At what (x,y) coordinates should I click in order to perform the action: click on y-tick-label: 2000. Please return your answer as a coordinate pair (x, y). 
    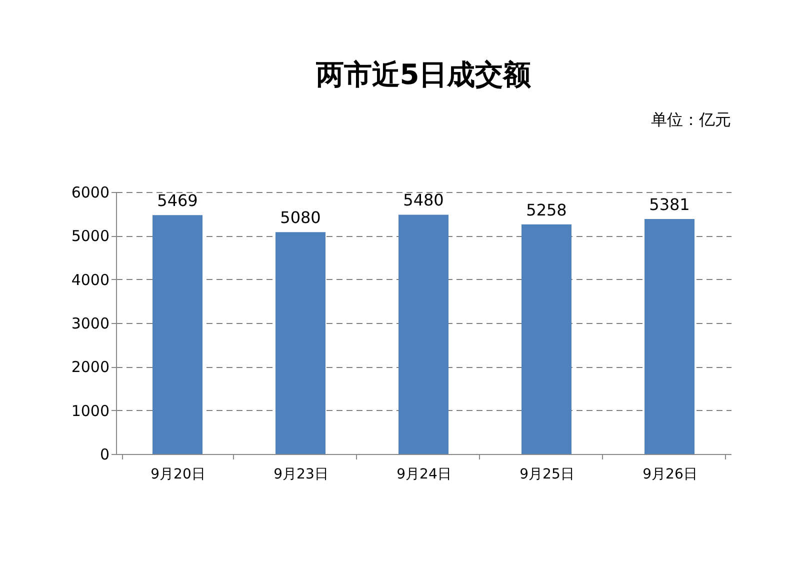
    Looking at the image, I should click on (90, 367).